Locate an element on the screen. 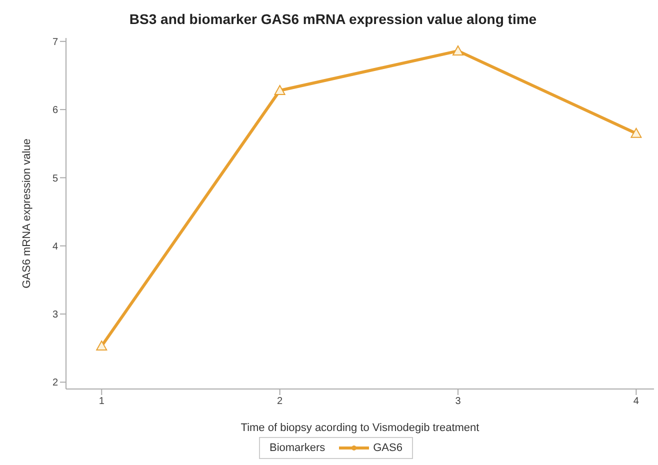  x-tick-label: 3 is located at coordinates (458, 402).